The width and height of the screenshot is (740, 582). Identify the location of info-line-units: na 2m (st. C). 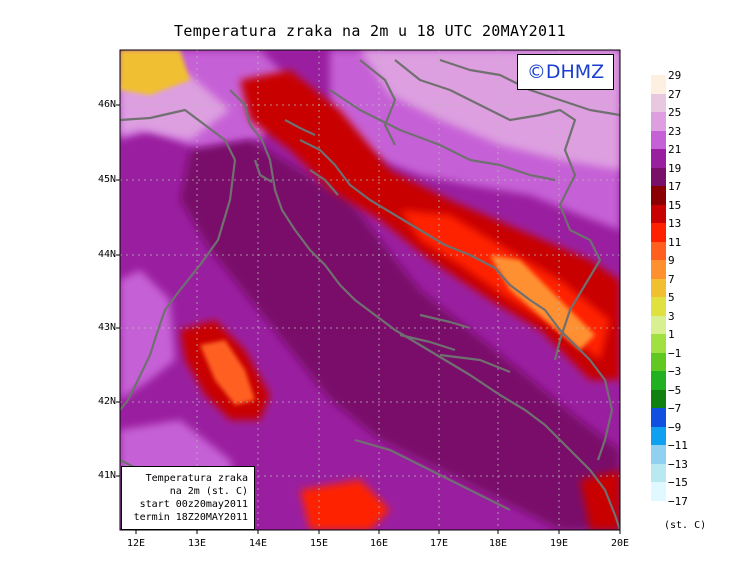
(208, 491).